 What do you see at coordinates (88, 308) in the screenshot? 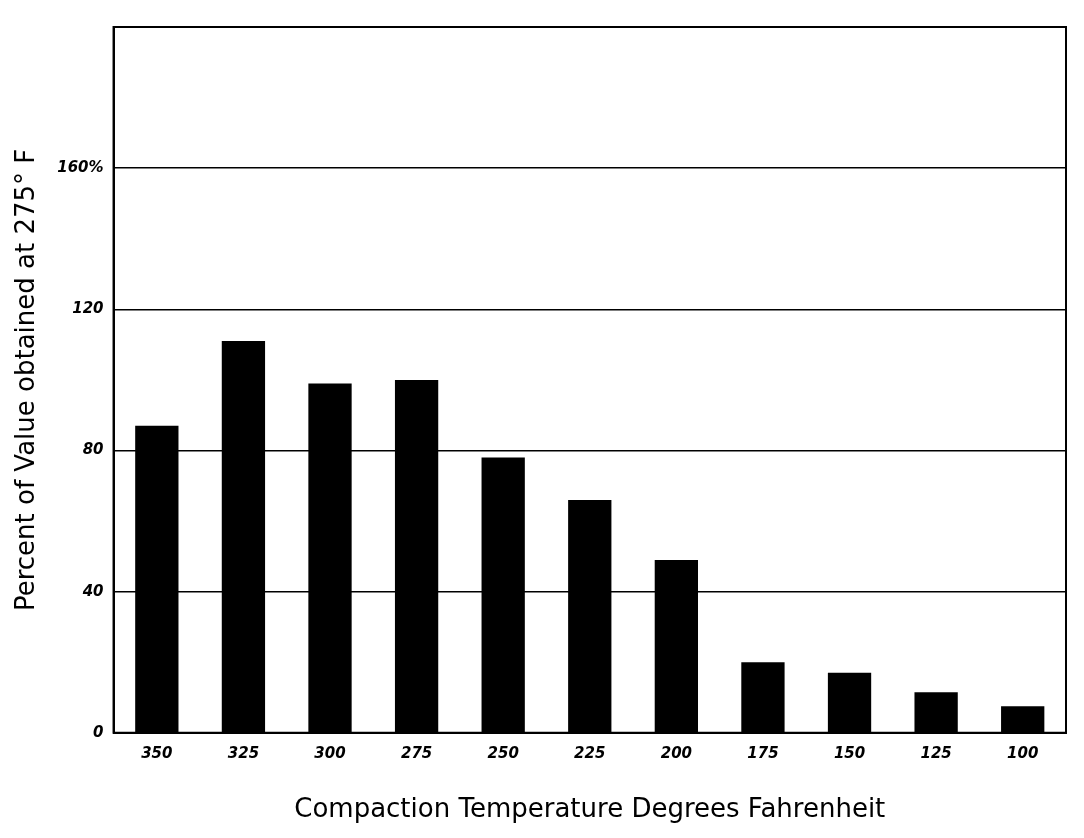
I see `y-tick-label: 120` at bounding box center [88, 308].